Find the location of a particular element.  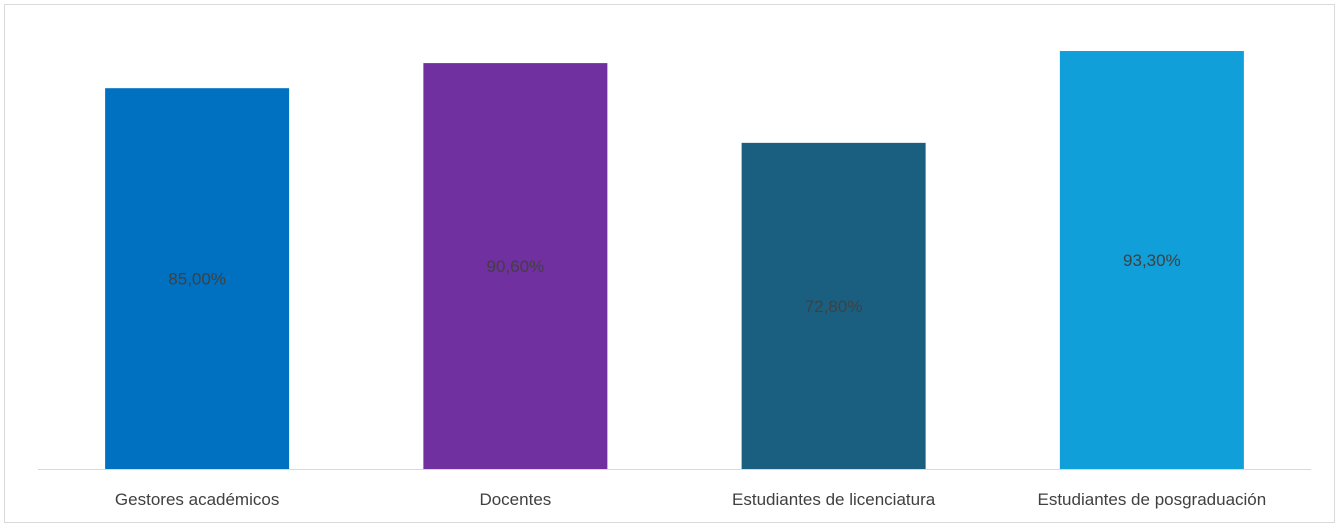

category-label-4: Estudiantes de posgraduación is located at coordinates (1152, 499).